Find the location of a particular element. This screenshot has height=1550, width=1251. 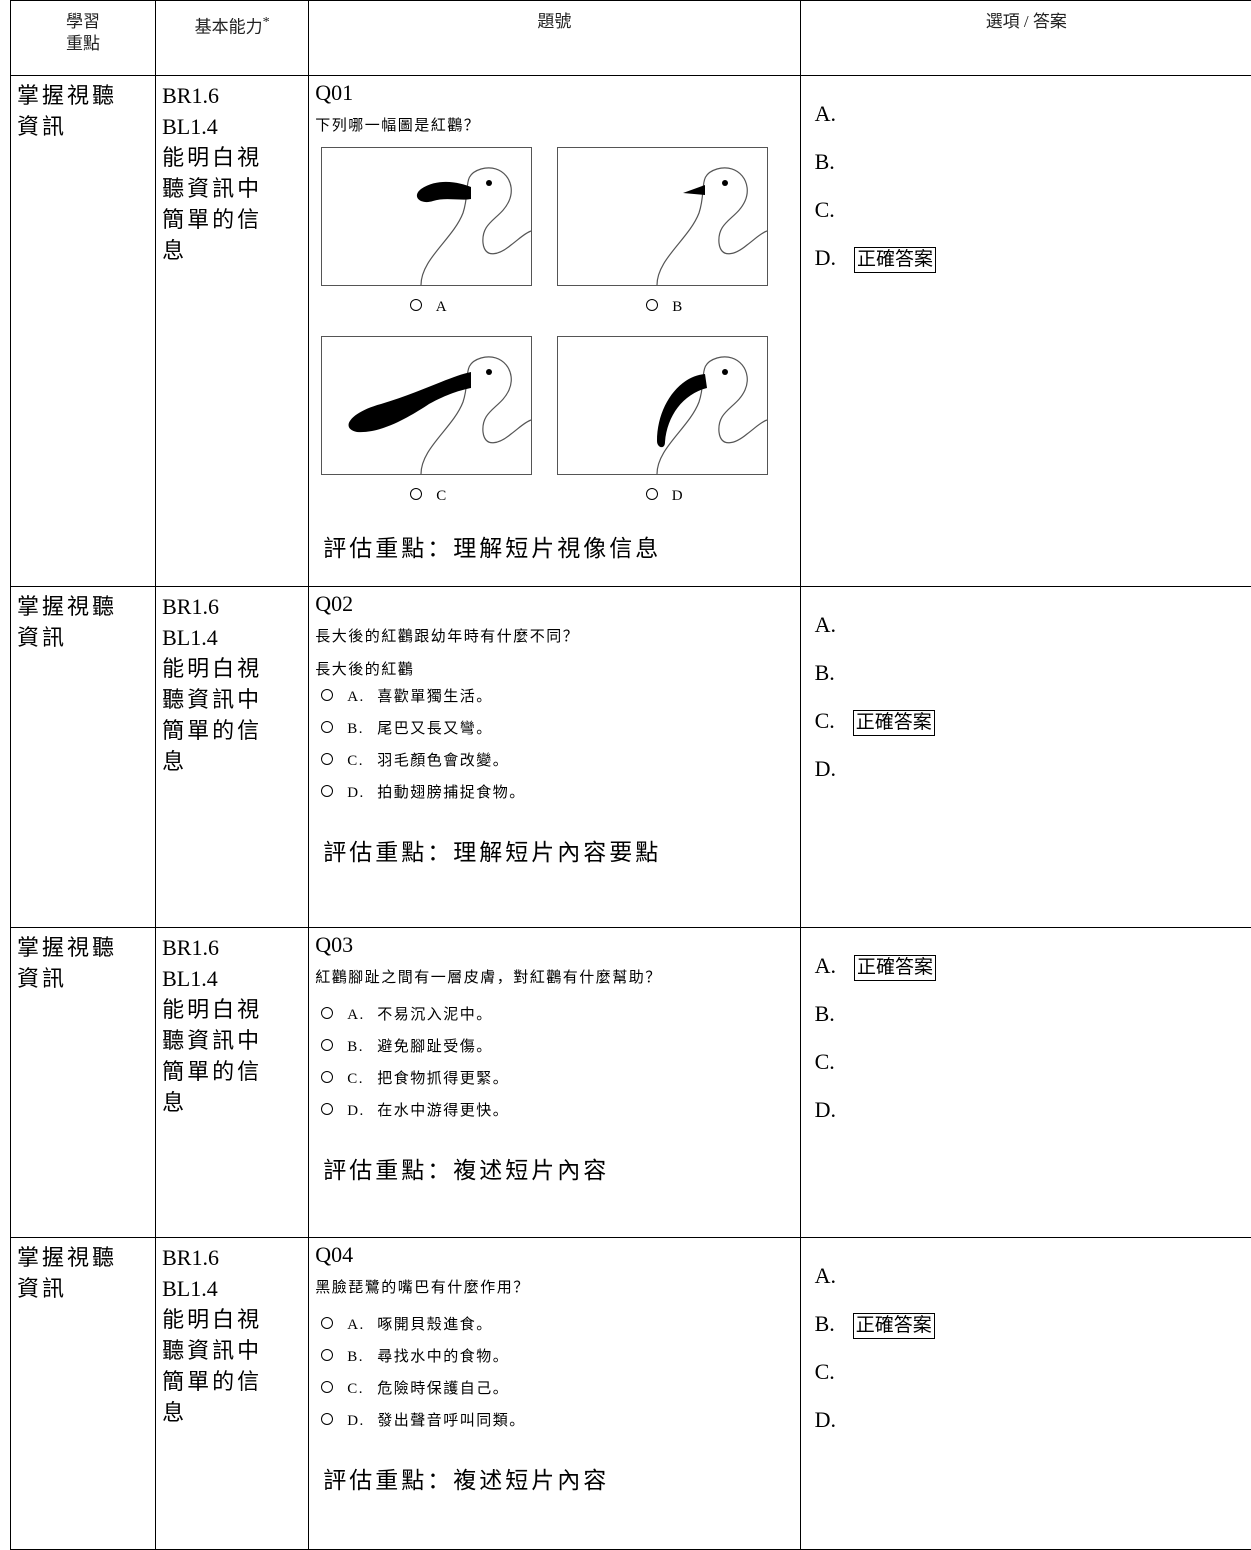

header-ability: 基本能力* is located at coordinates (232, 38).